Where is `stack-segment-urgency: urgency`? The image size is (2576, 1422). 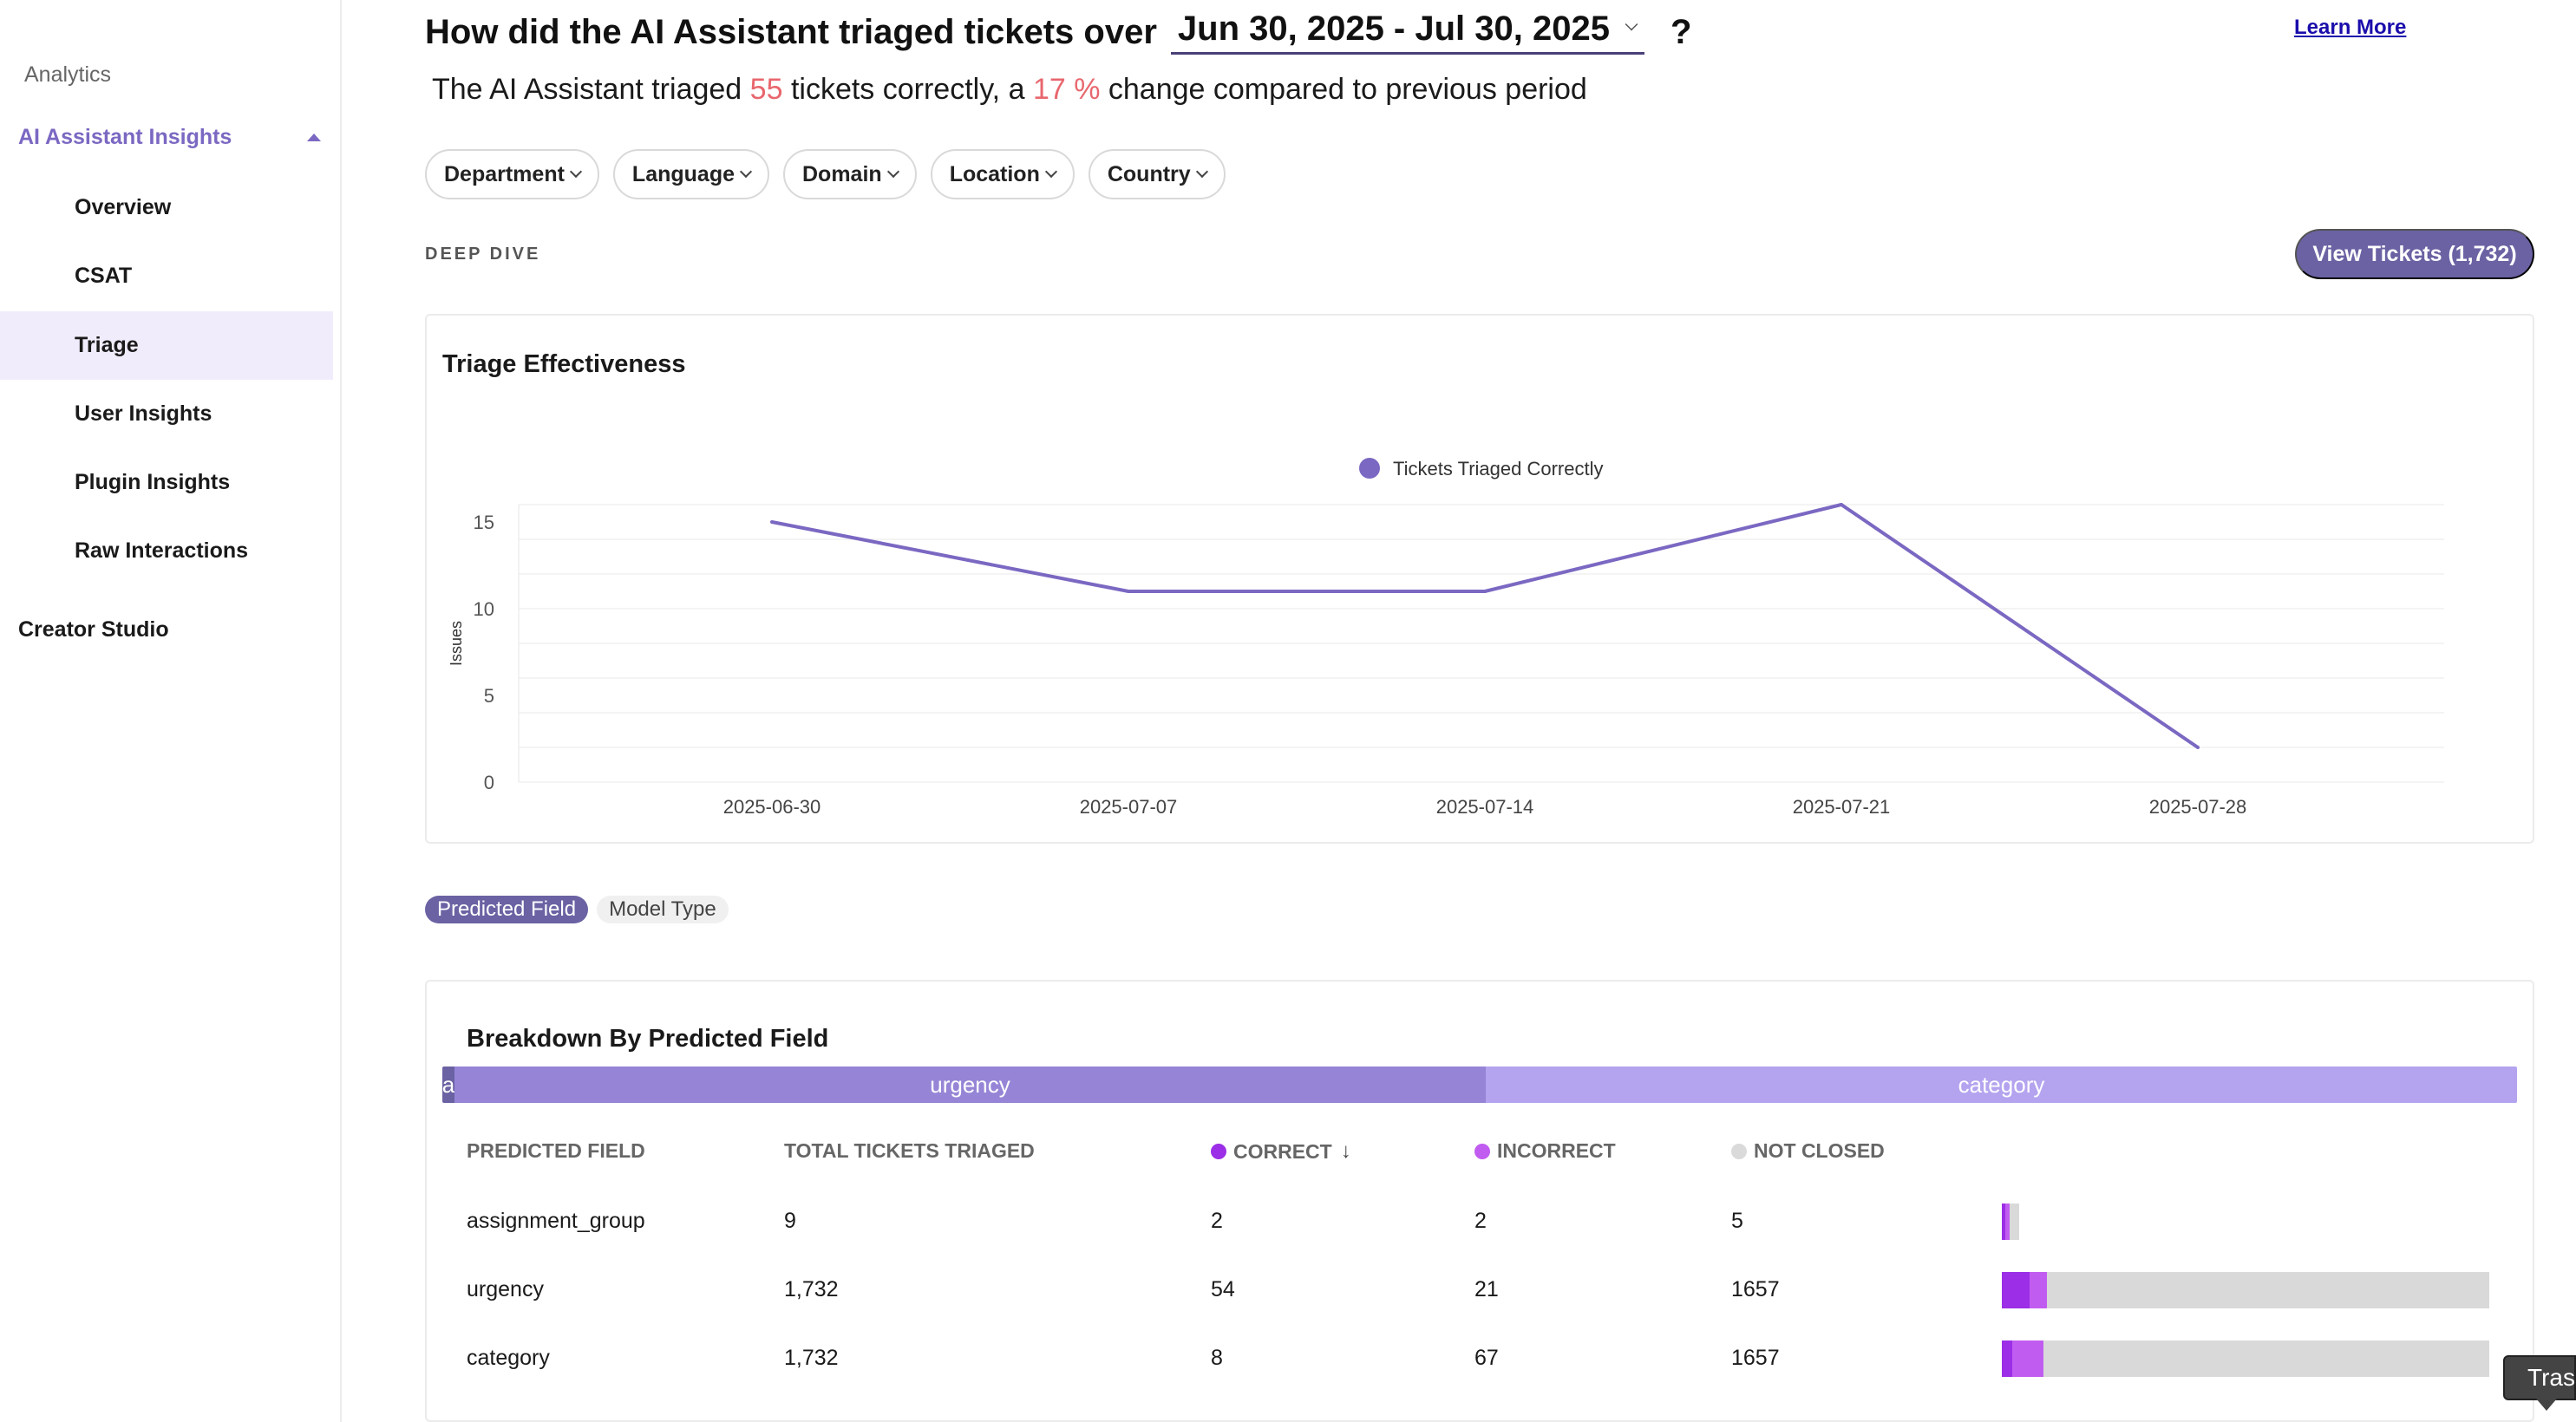
stack-segment-urgency: urgency is located at coordinates (970, 1084).